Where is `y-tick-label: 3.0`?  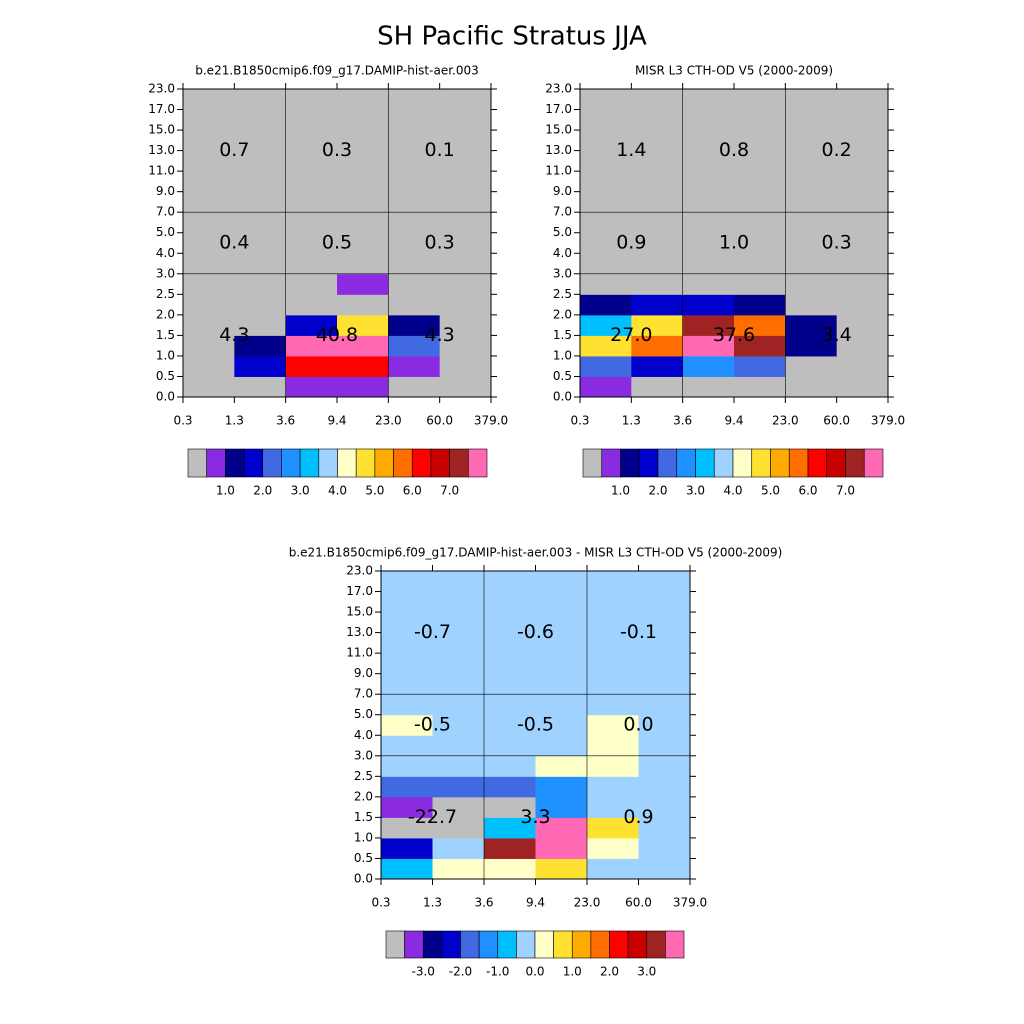 y-tick-label: 3.0 is located at coordinates (165, 273).